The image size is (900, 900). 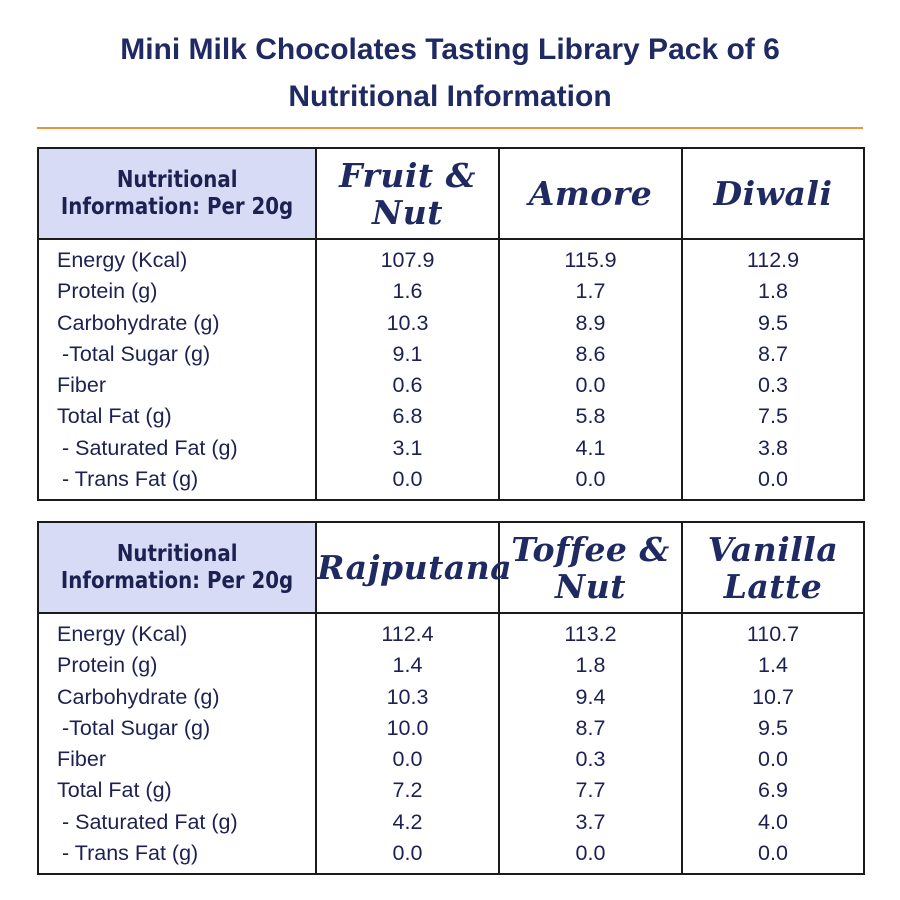 I want to click on flavor-values-column: 113.2 1.8 9.4 8.7 0.3 7.7 3.7 0.0, so click(x=590, y=743).